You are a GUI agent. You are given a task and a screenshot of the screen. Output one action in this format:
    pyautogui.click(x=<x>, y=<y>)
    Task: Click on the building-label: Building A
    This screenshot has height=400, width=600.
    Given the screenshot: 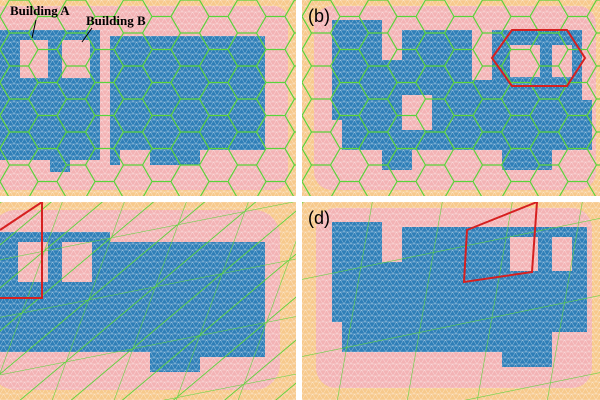 What is the action you would take?
    pyautogui.click(x=40, y=10)
    